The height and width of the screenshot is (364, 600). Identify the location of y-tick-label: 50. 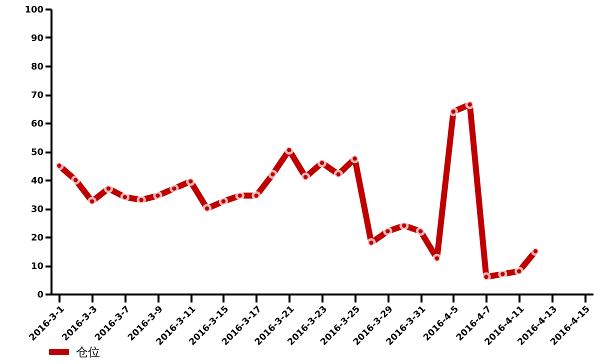
(37, 153).